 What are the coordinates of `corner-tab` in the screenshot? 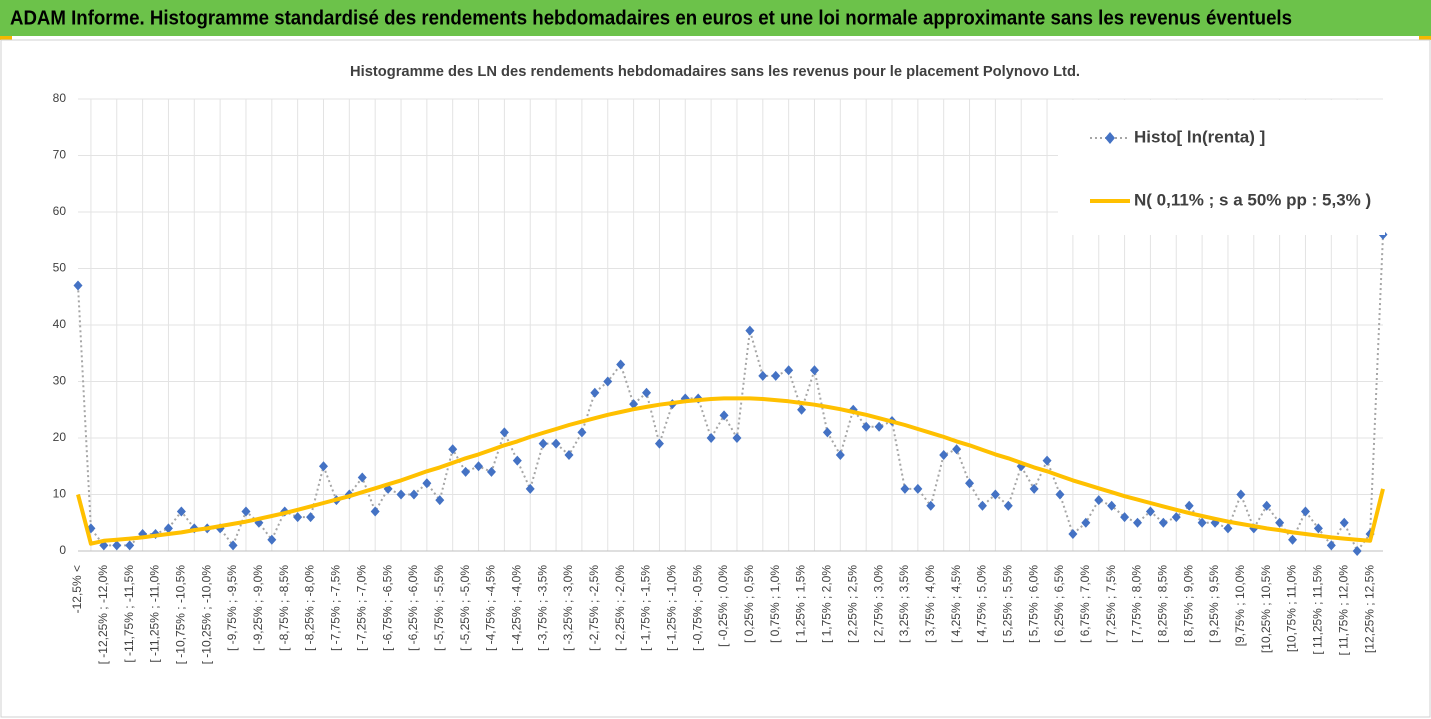 It's located at (1425, 38).